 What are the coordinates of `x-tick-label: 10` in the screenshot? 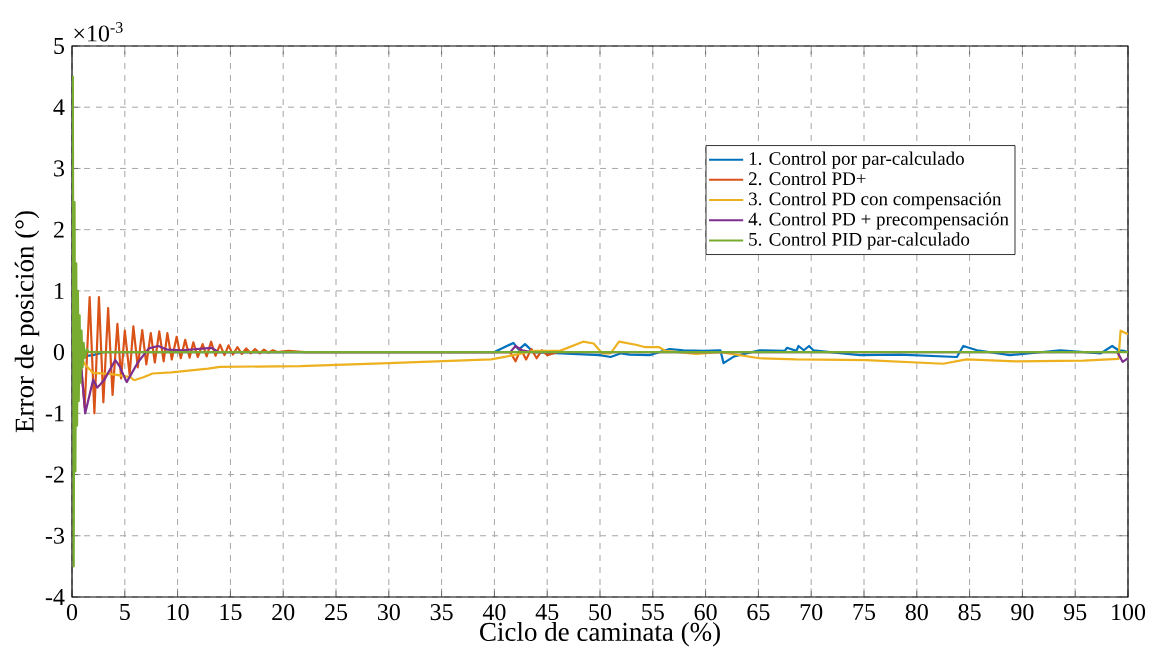 It's located at (178, 612).